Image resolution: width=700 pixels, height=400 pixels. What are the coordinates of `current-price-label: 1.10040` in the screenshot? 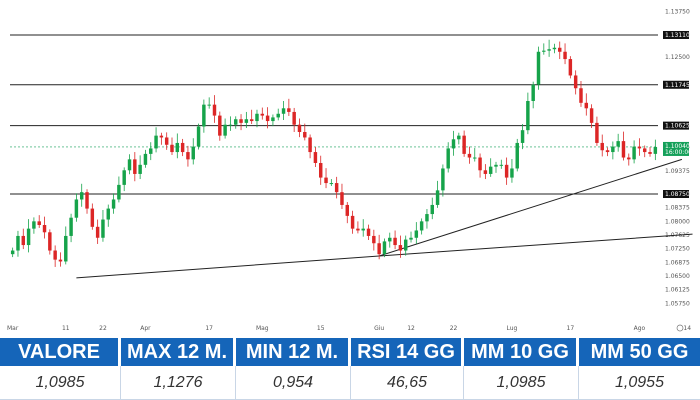 It's located at (677, 146).